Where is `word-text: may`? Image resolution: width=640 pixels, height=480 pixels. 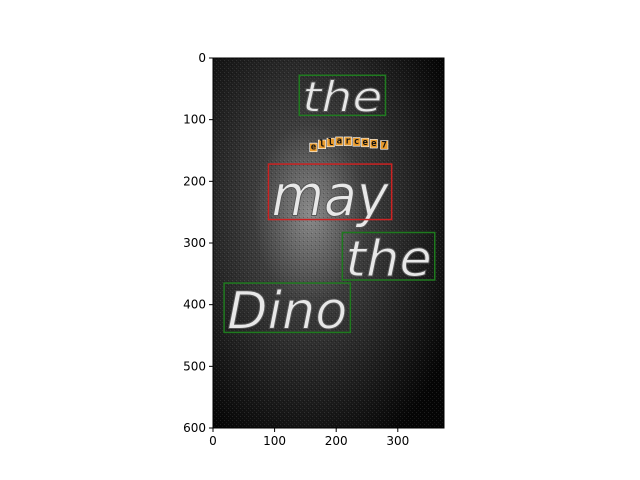 word-text: may is located at coordinates (330, 196).